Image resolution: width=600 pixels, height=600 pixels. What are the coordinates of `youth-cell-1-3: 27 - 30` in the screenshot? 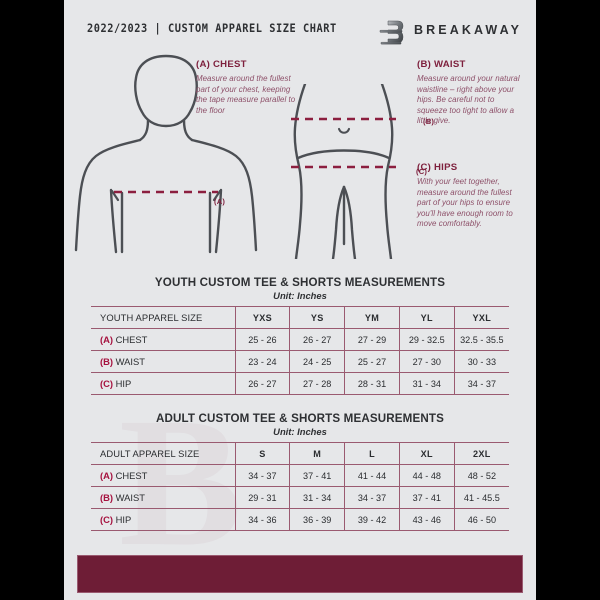 It's located at (426, 361).